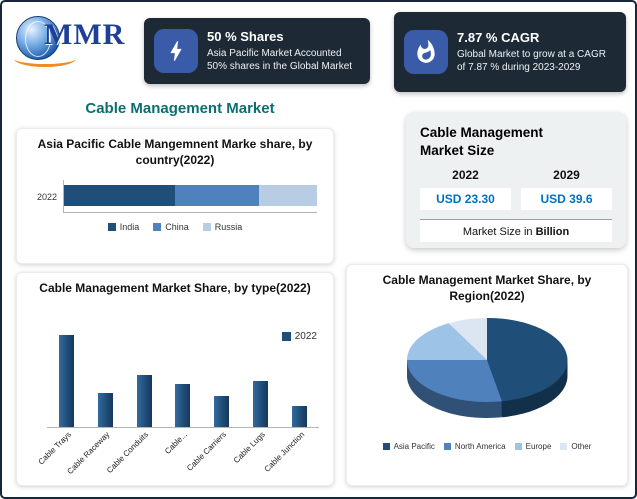 The width and height of the screenshot is (637, 499). I want to click on legend-label: Other, so click(581, 447).